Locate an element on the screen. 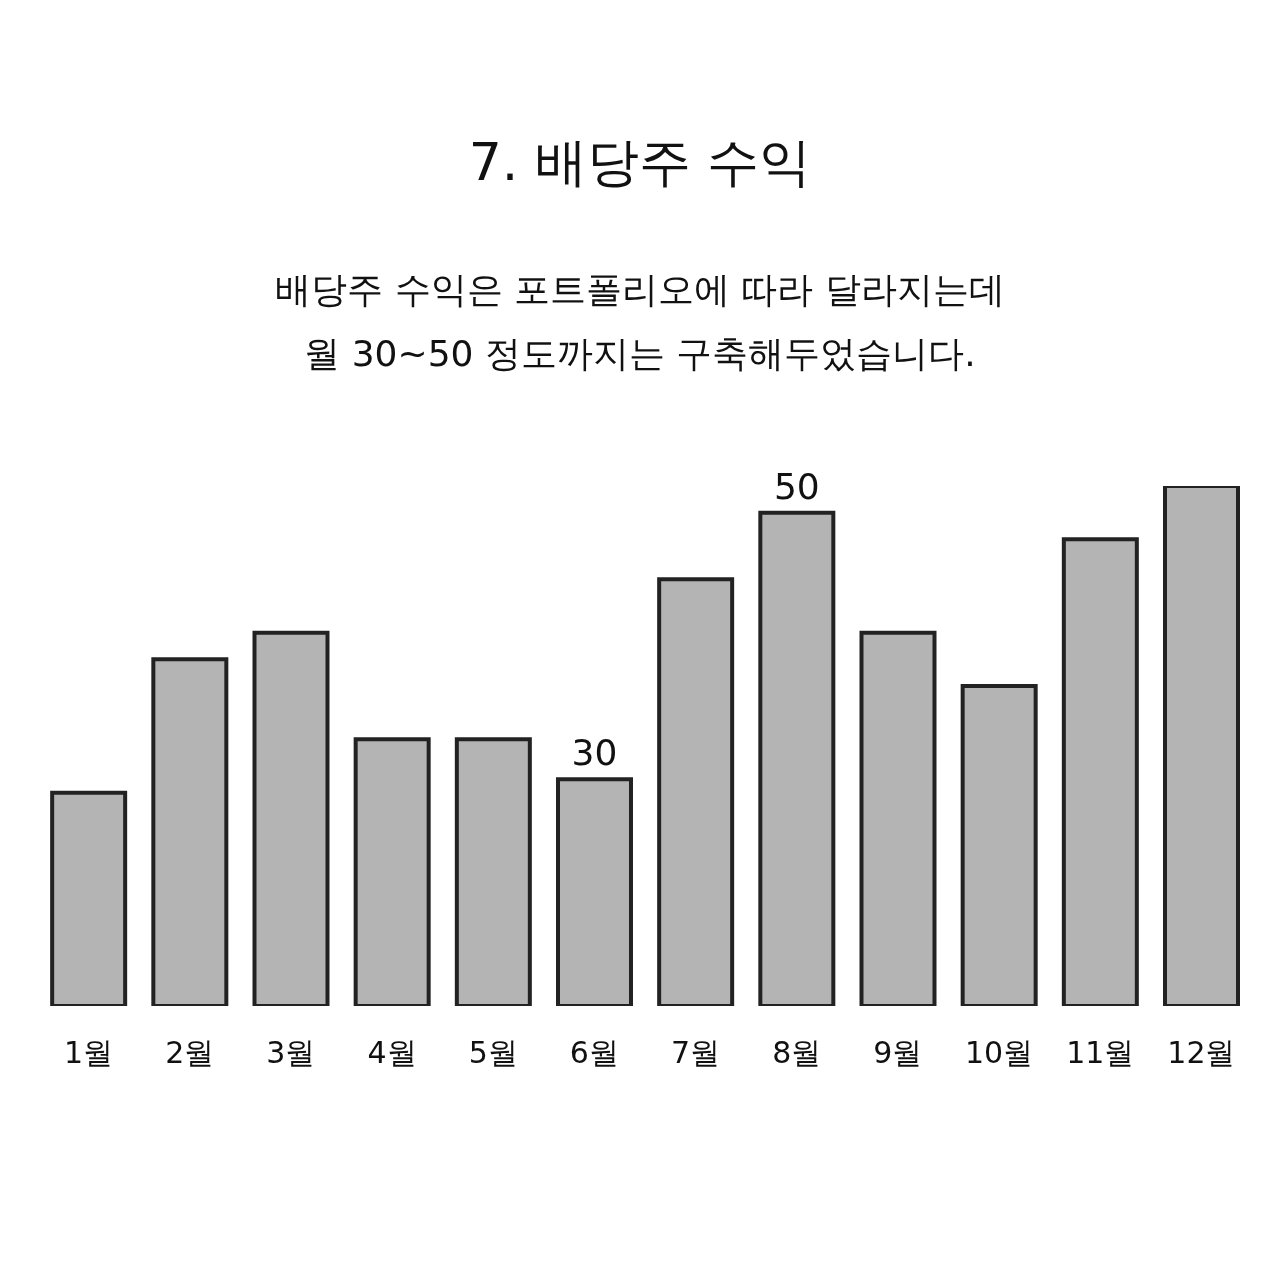 The height and width of the screenshot is (1280, 1280). x-tick-label: 11월 is located at coordinates (1100, 1053).